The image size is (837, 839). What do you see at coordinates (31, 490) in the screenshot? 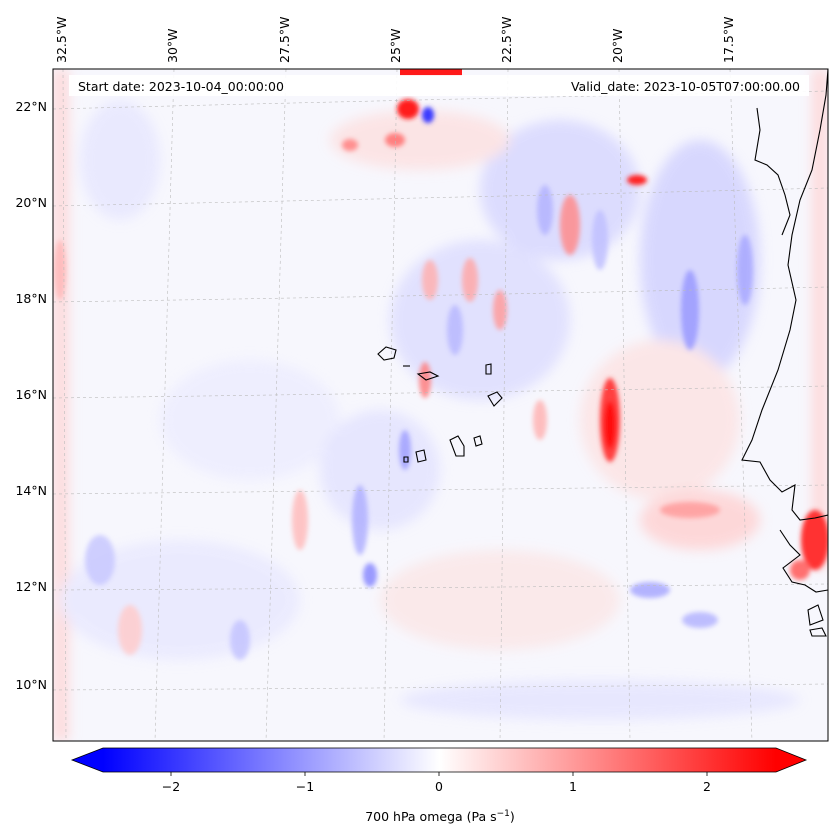
I see `lat-tick-label: 14°N` at bounding box center [31, 490].